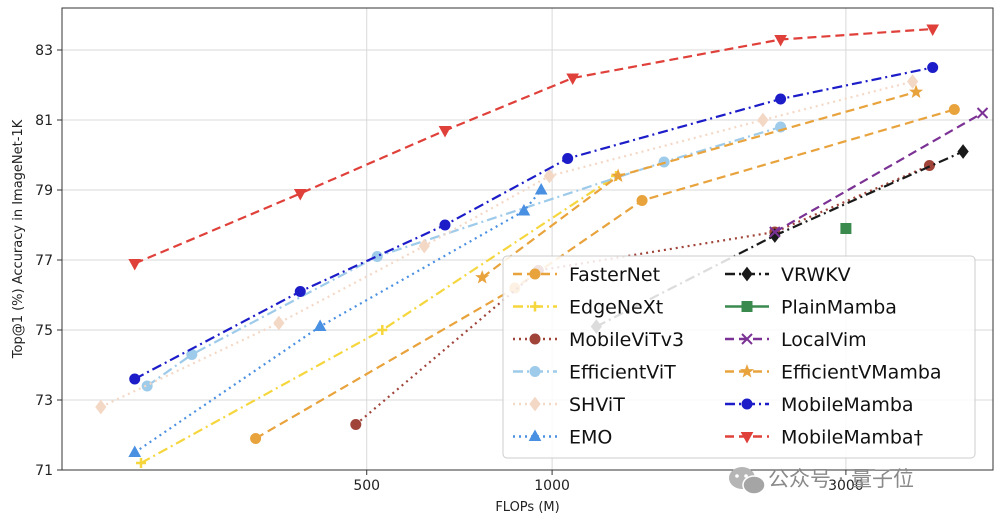 The image size is (1000, 517). I want to click on x-axis-title: FLOPs (M), so click(527, 507).